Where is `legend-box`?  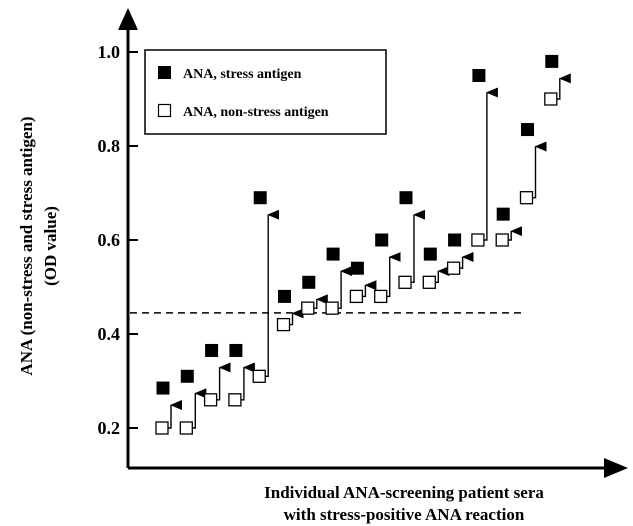
legend-box is located at coordinates (265, 92).